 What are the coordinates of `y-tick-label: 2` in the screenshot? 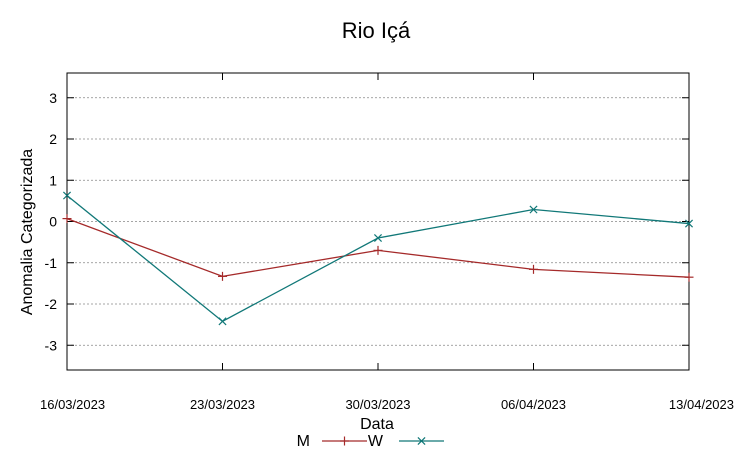 It's located at (53, 139).